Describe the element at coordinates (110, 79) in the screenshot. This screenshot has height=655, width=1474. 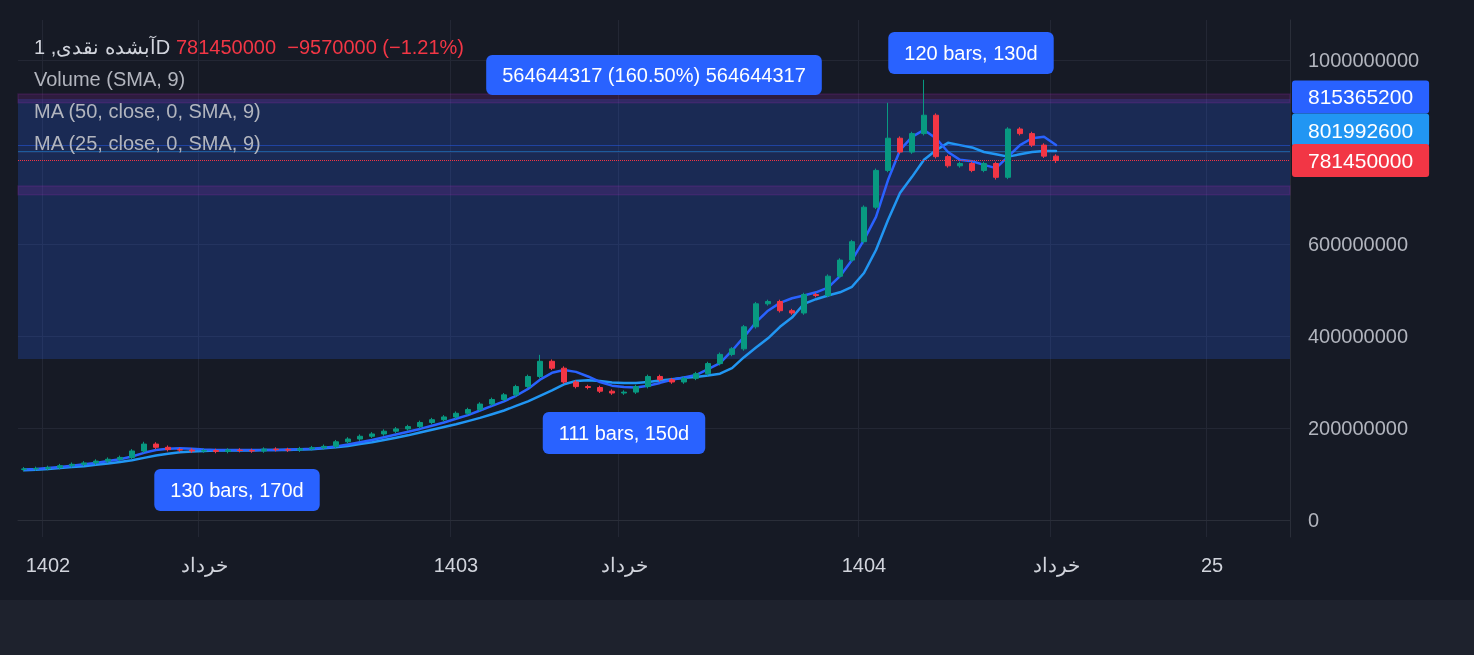
I see `annotation: Volume (SMA, 9)` at that location.